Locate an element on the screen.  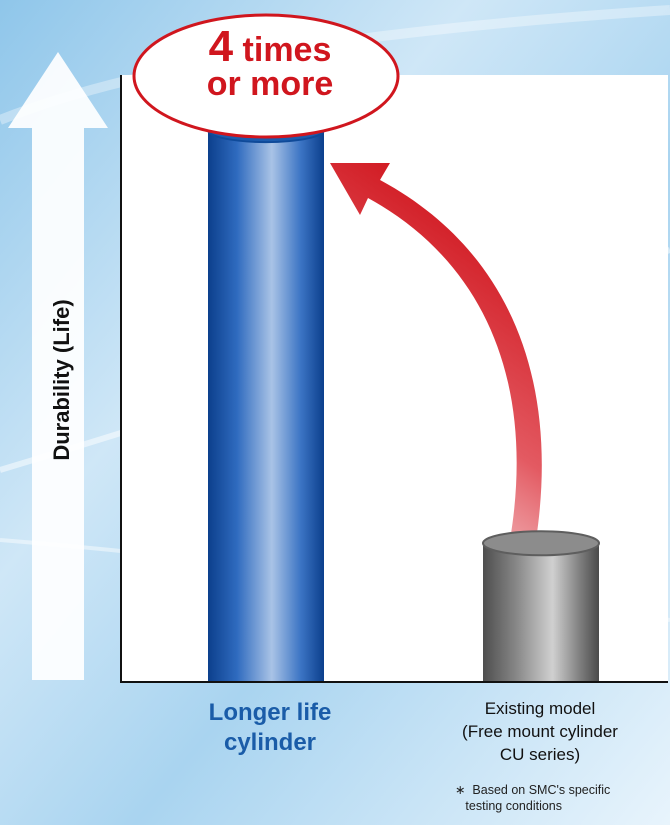
callout-text: 4 times or more is located at coordinates (270, 64).